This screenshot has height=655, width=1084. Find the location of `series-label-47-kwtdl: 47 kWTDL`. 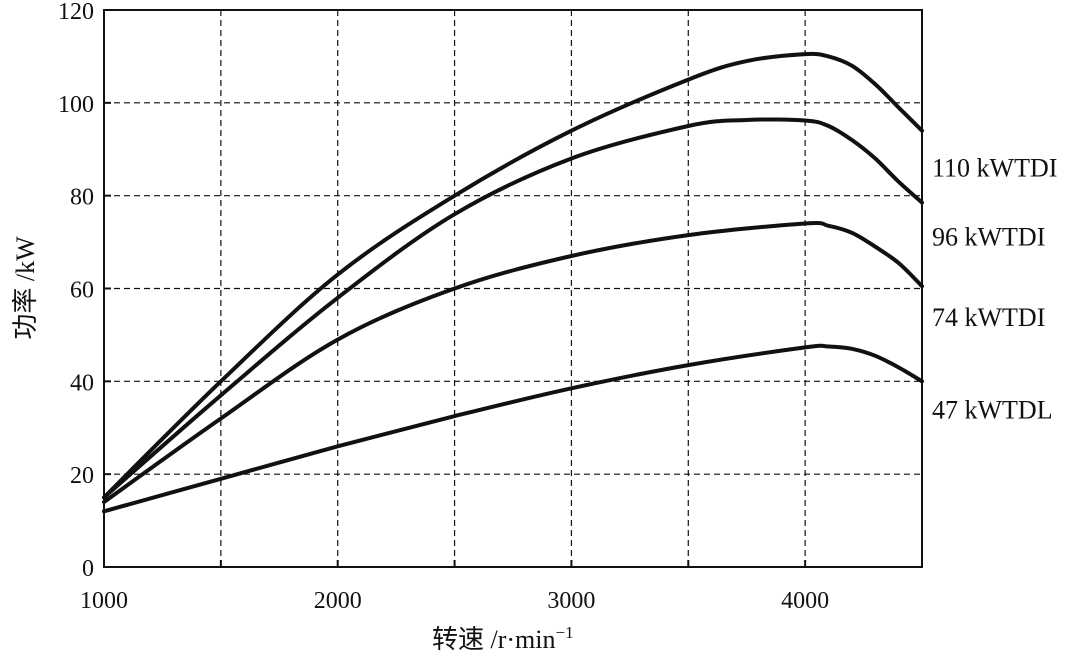

series-label-47-kwtdl: 47 kWTDL is located at coordinates (992, 409).